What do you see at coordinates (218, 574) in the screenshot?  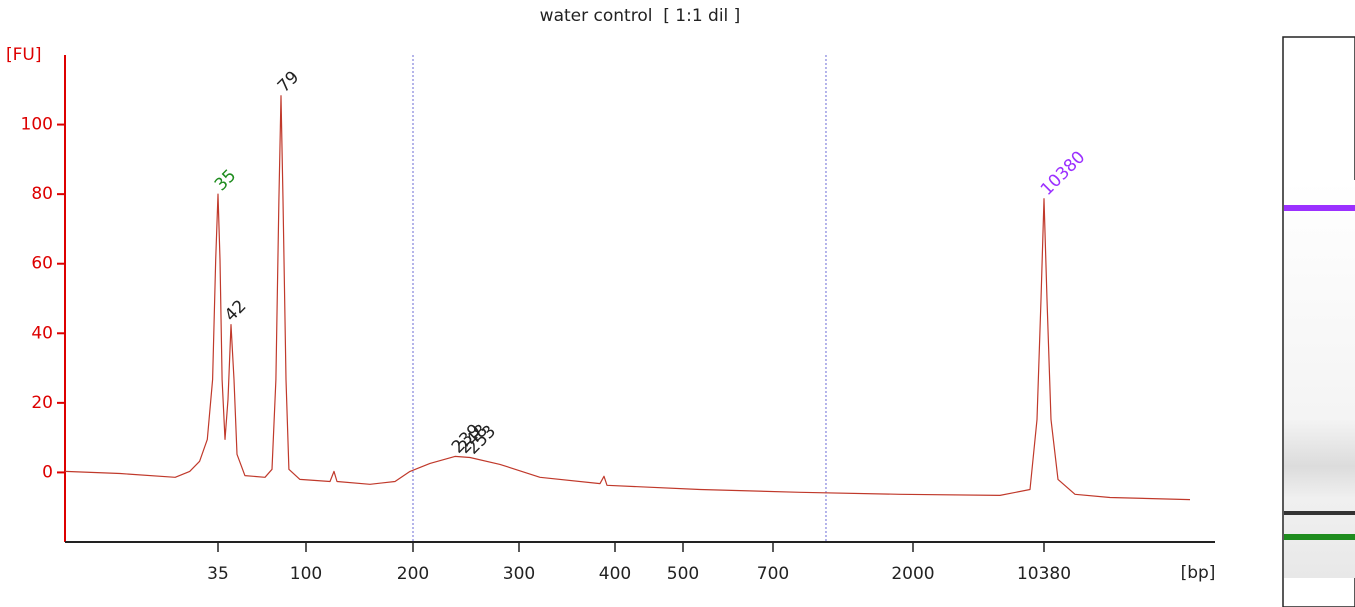 I see `x-tick-label: 35` at bounding box center [218, 574].